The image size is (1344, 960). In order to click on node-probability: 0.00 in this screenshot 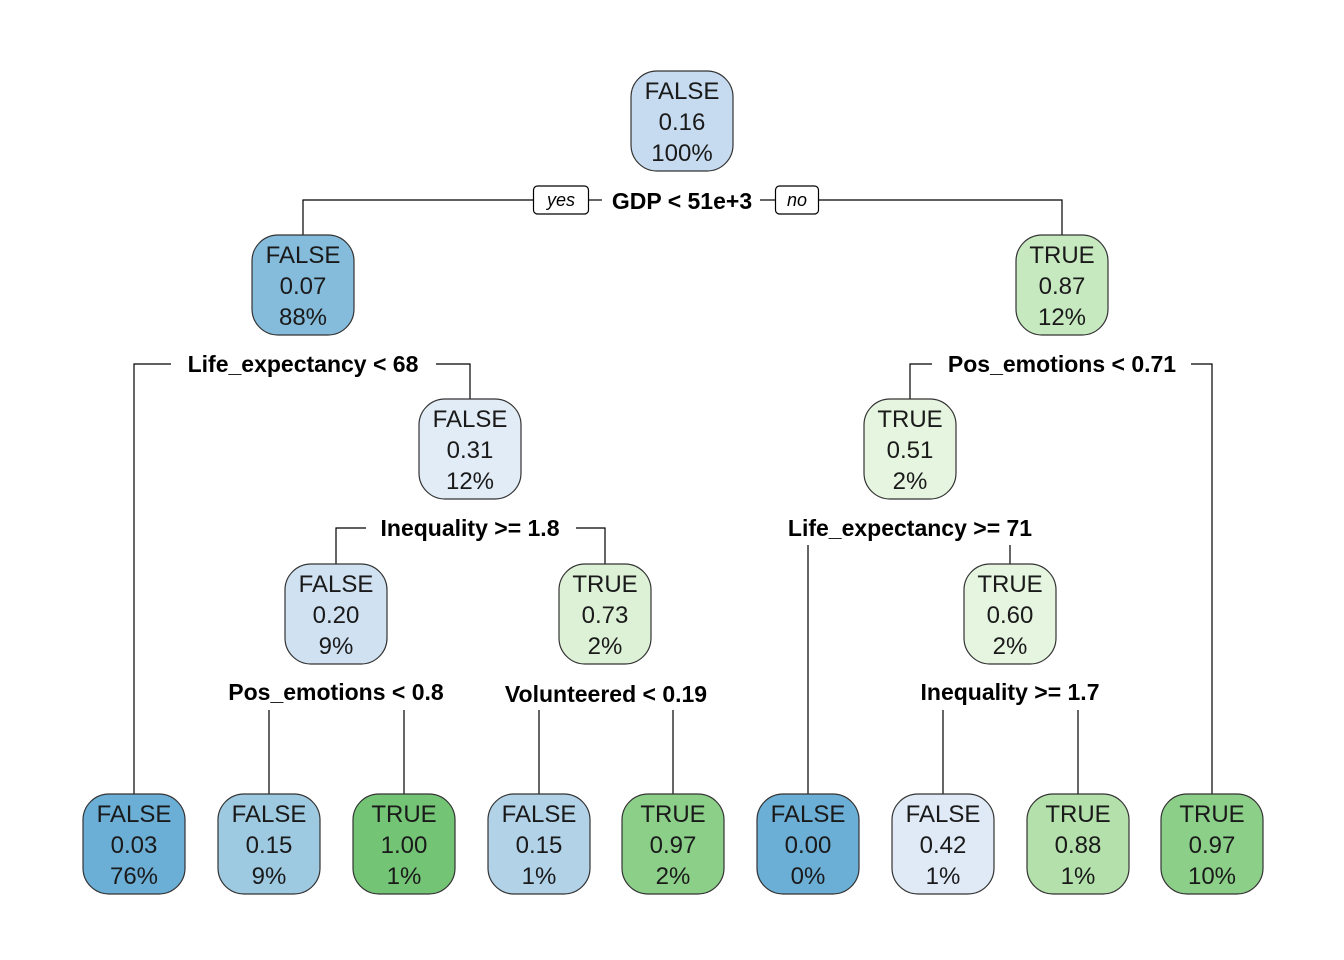, I will do `click(808, 845)`.